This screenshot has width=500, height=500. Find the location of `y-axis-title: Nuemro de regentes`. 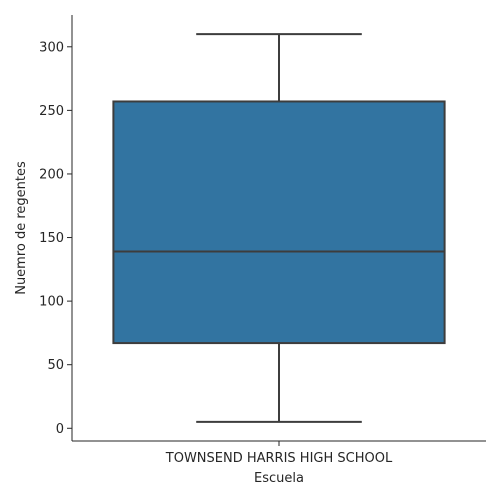

y-axis-title: Nuemro de regentes is located at coordinates (21, 228).